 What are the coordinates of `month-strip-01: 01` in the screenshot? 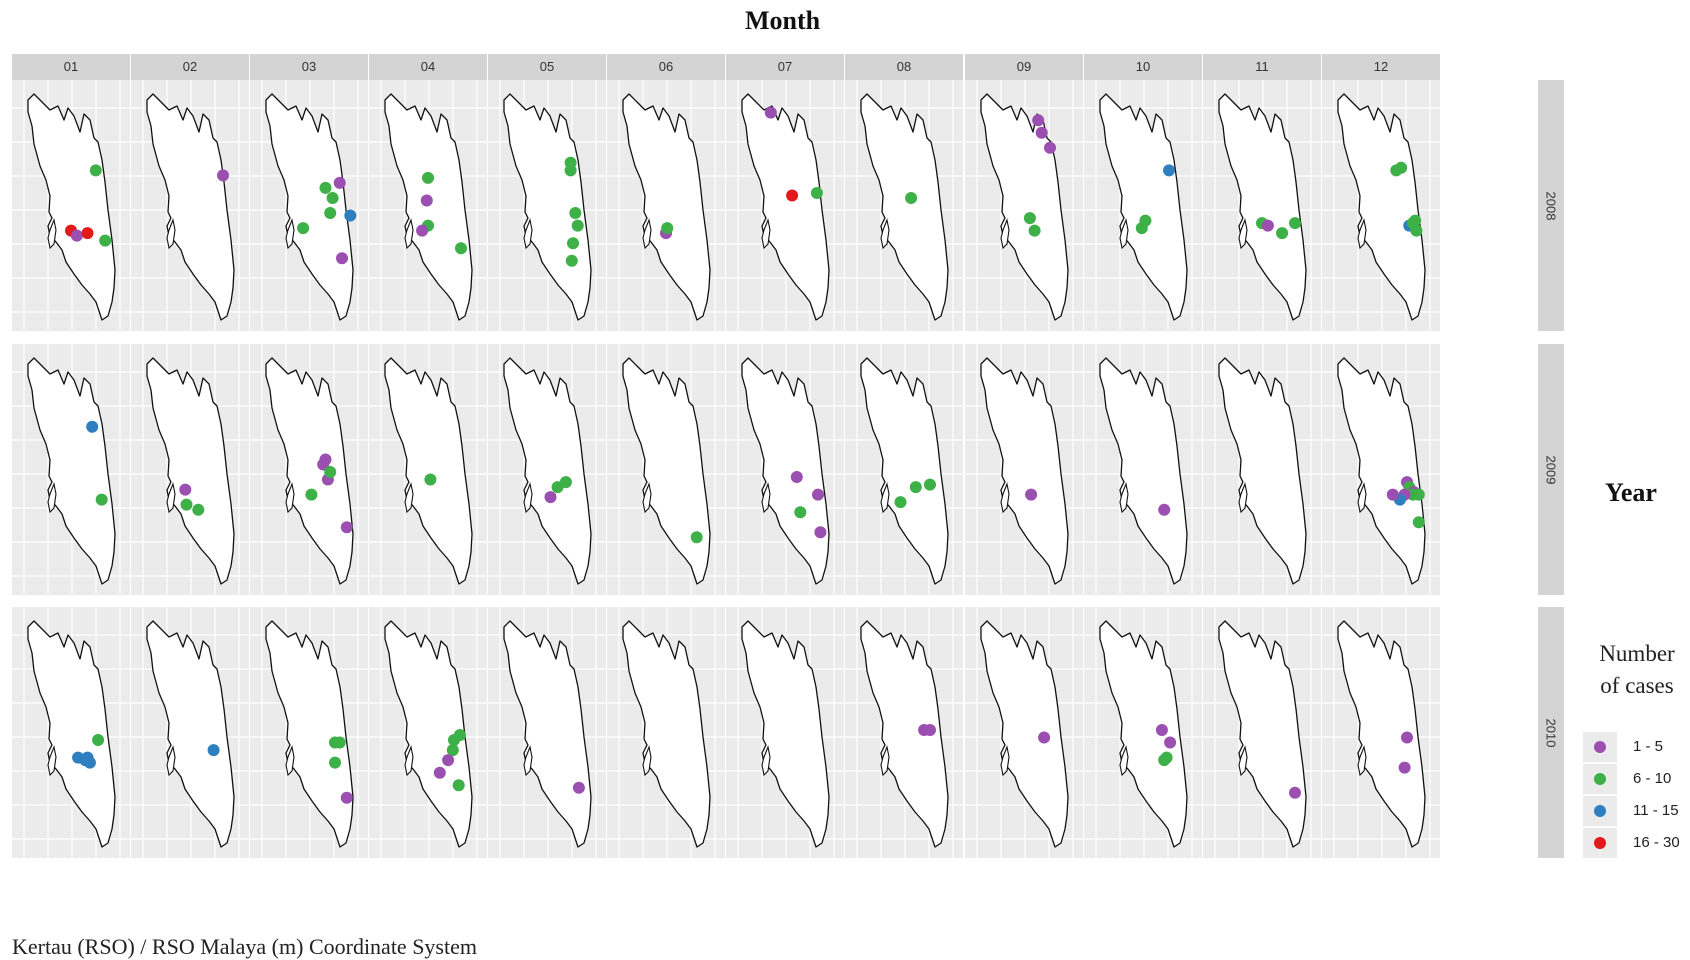 It's located at (71, 67).